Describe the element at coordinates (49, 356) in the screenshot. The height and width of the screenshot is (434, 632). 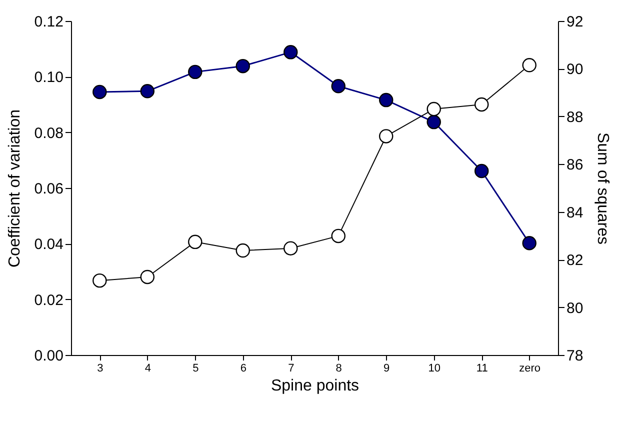
I see `y-tick-label: 0.00` at that location.